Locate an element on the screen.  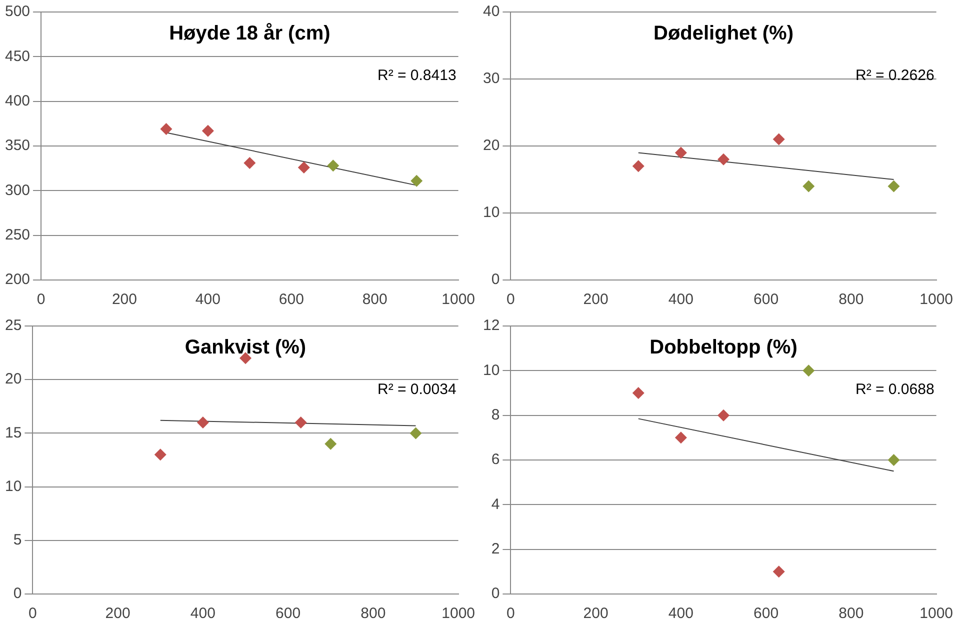
y-tick-label: 25 is located at coordinates (13, 325).